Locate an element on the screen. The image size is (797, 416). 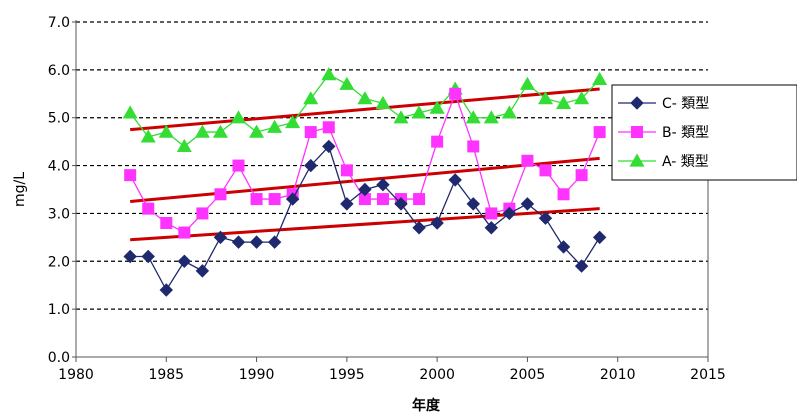
legend-label: A- 類型 is located at coordinates (685, 162).